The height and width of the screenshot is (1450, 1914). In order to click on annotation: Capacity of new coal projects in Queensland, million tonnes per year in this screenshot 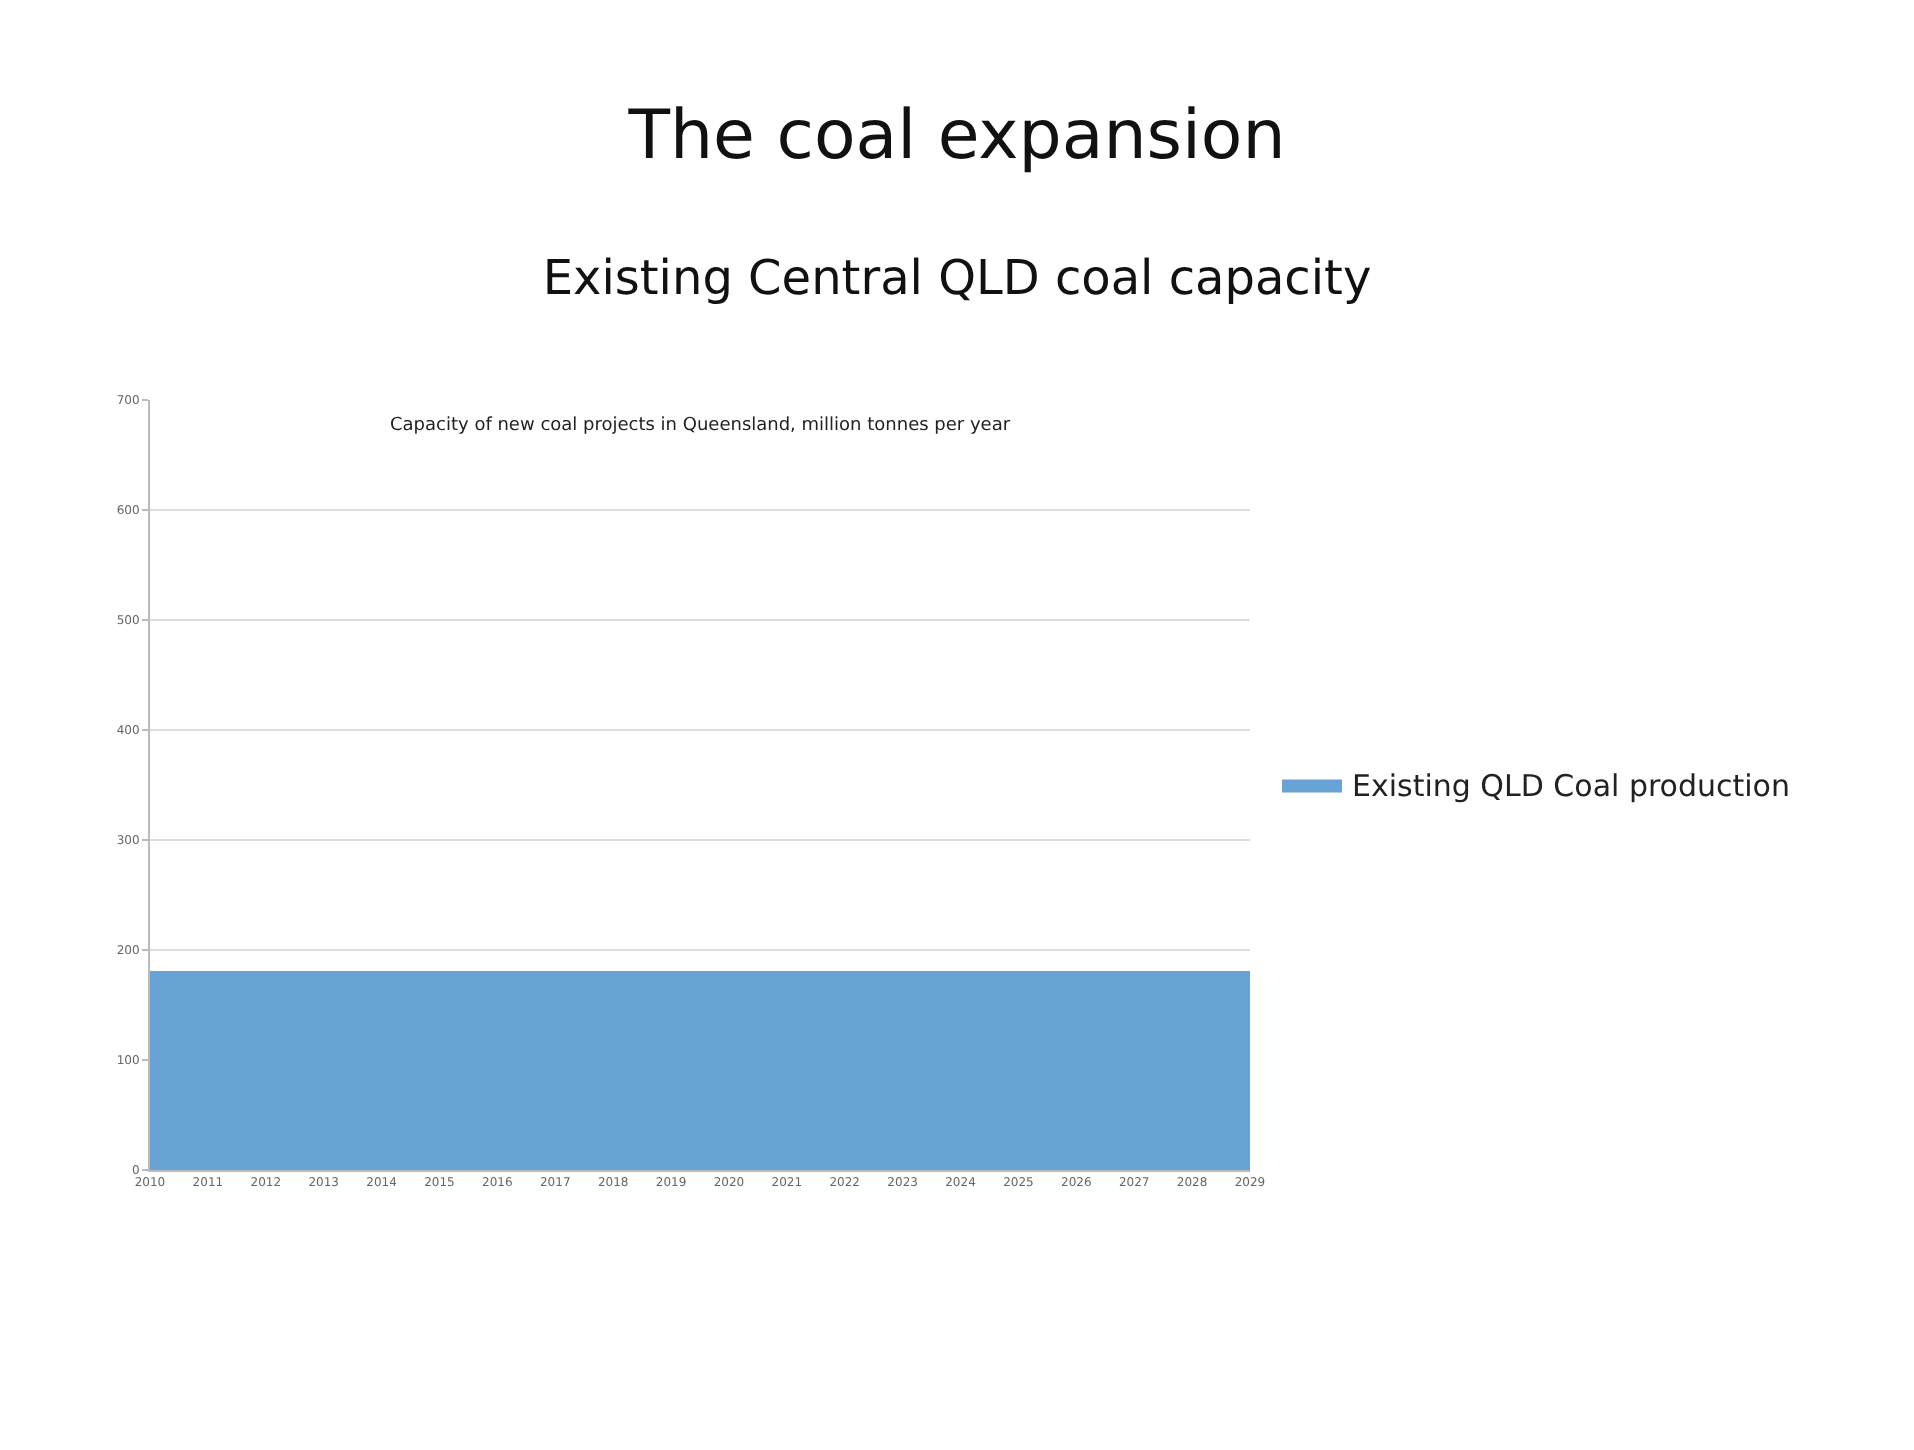, I will do `click(700, 426)`.